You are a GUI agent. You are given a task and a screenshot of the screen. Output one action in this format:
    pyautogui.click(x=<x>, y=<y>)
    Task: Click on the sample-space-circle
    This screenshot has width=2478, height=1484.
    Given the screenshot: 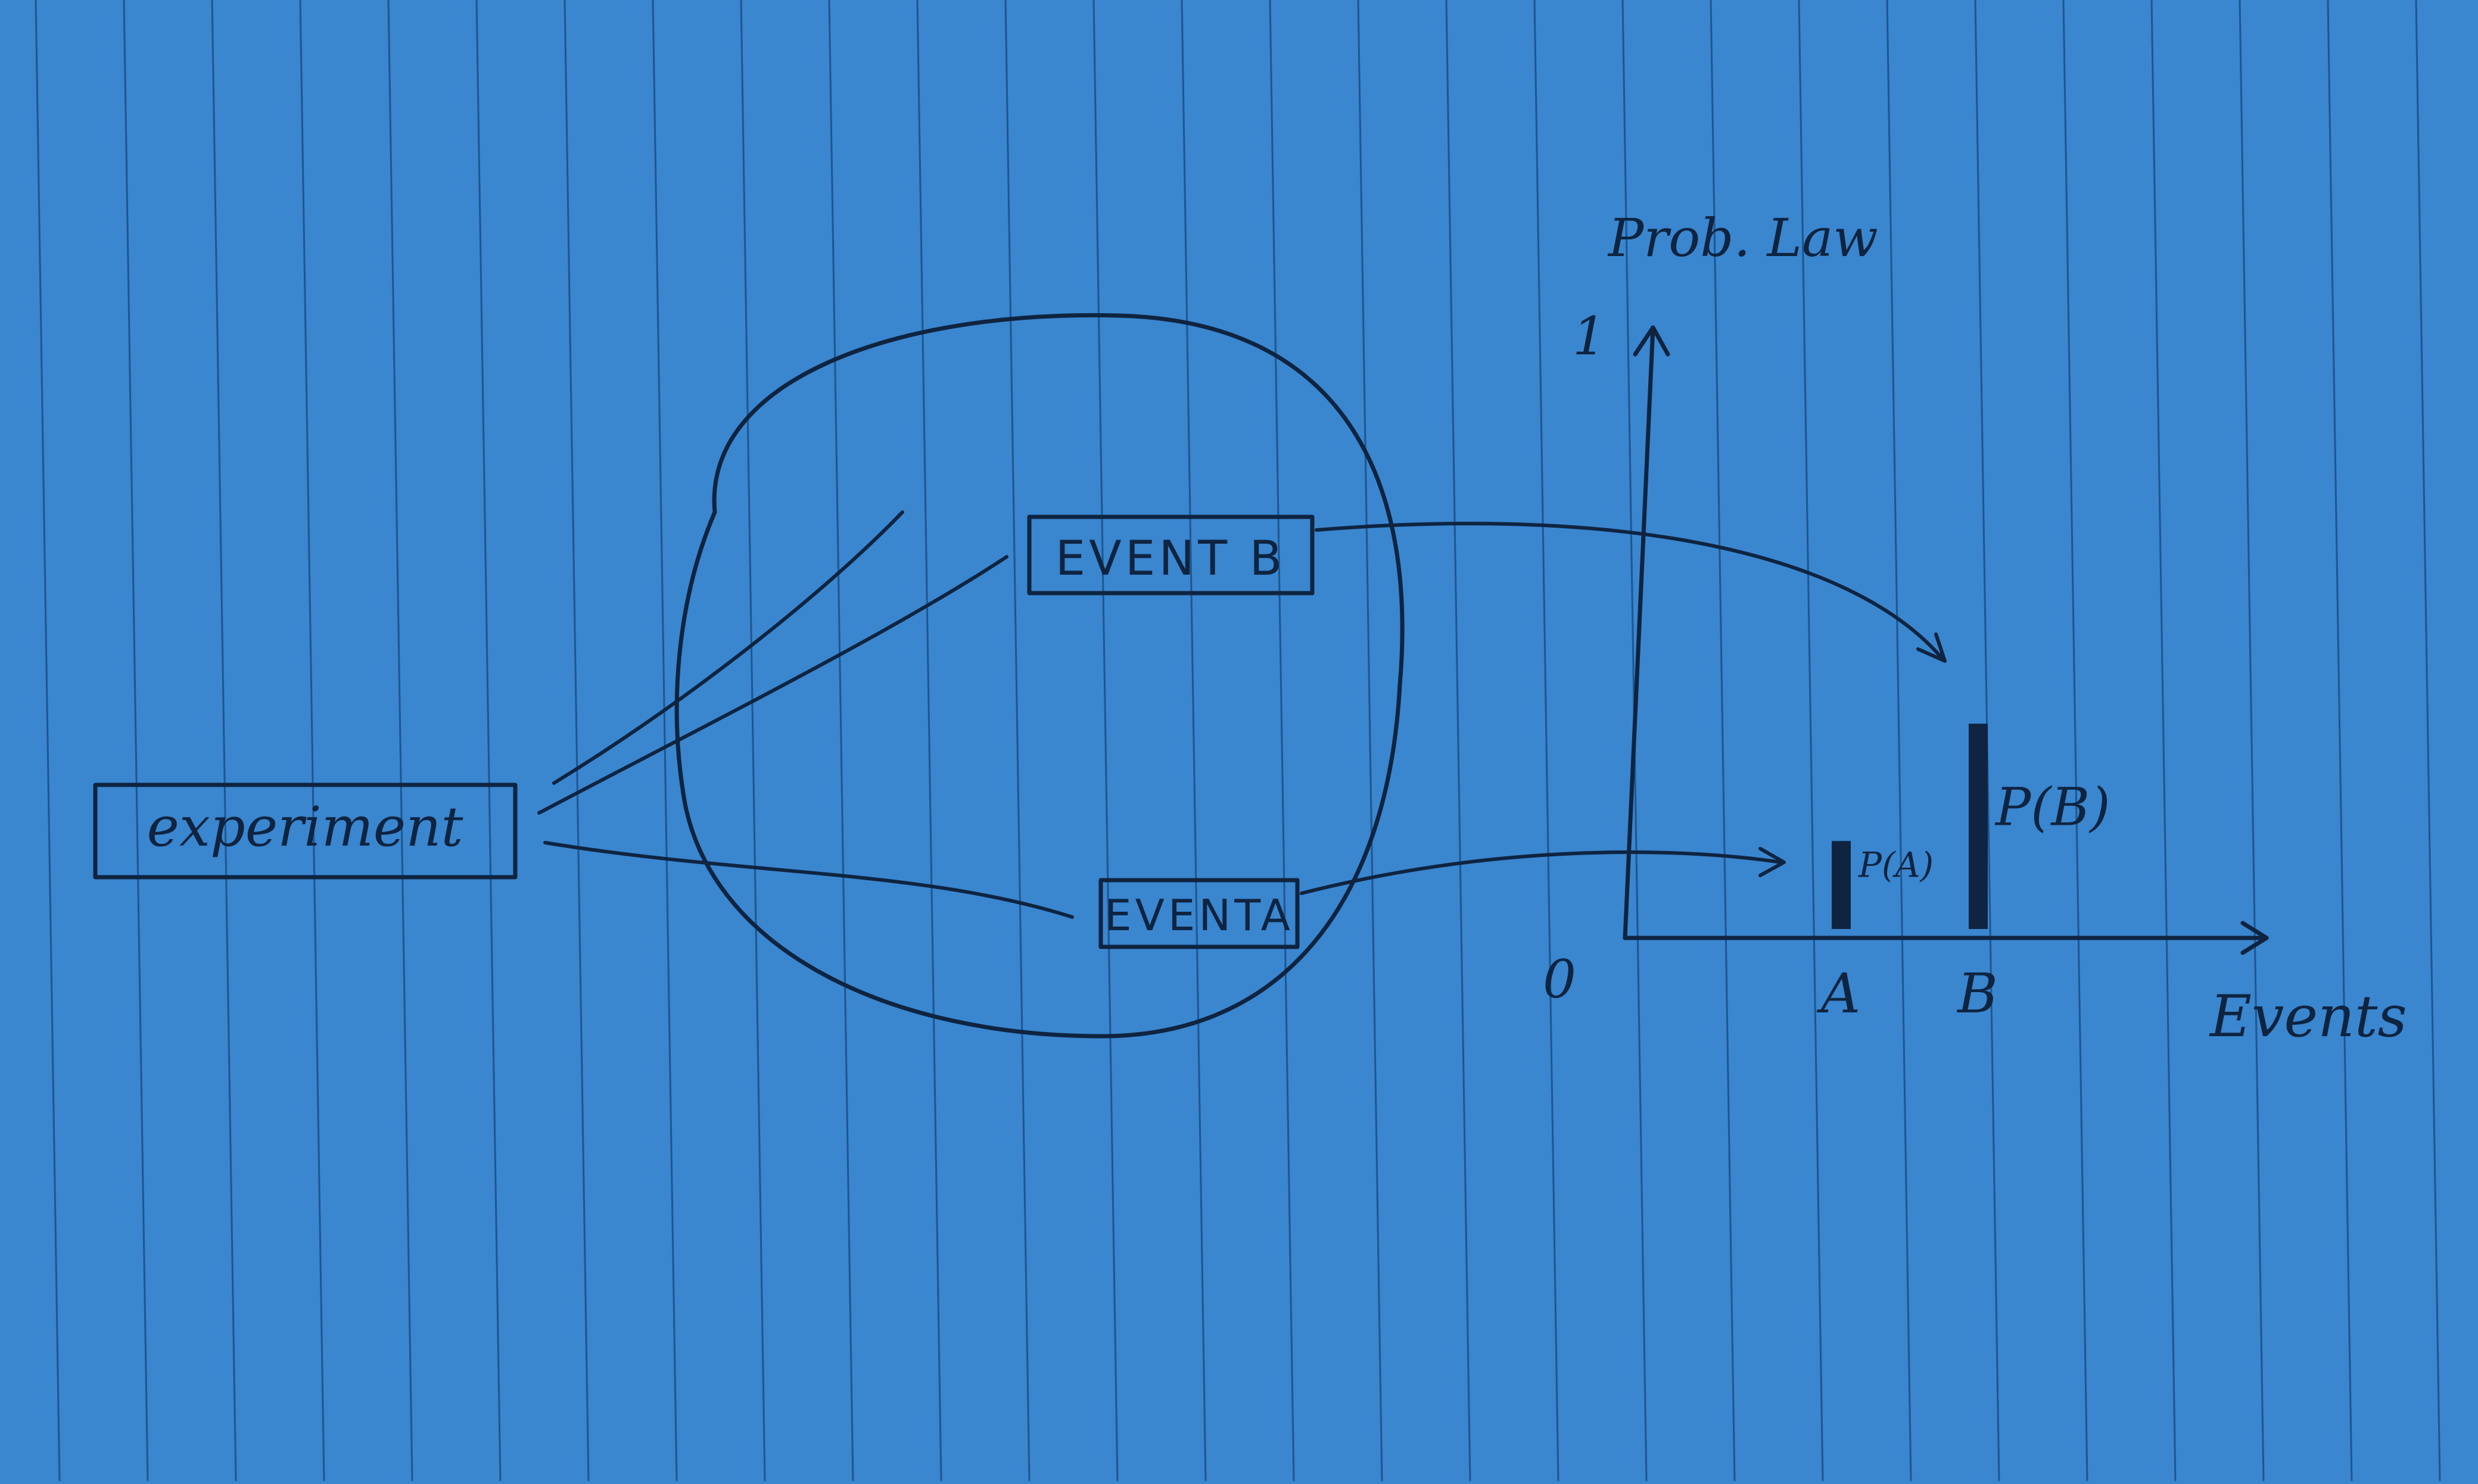 What is the action you would take?
    pyautogui.click(x=1039, y=676)
    